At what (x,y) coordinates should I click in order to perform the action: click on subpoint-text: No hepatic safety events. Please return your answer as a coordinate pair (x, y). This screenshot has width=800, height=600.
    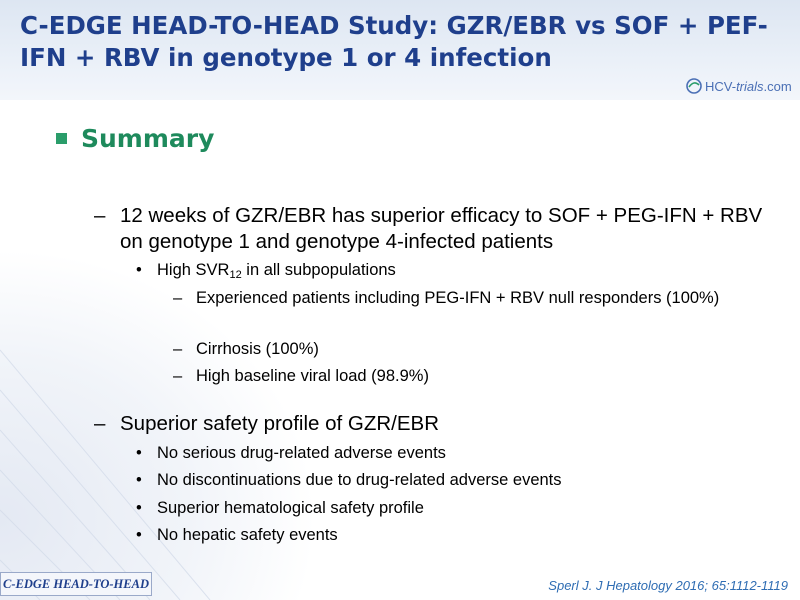
    Looking at the image, I should click on (247, 535).